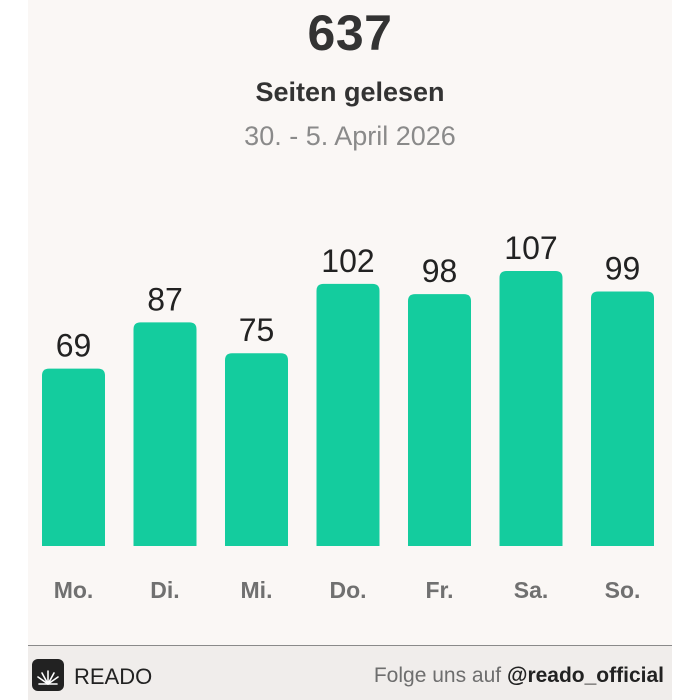 Image resolution: width=700 pixels, height=700 pixels. I want to click on bar-value-label: 98, so click(440, 271).